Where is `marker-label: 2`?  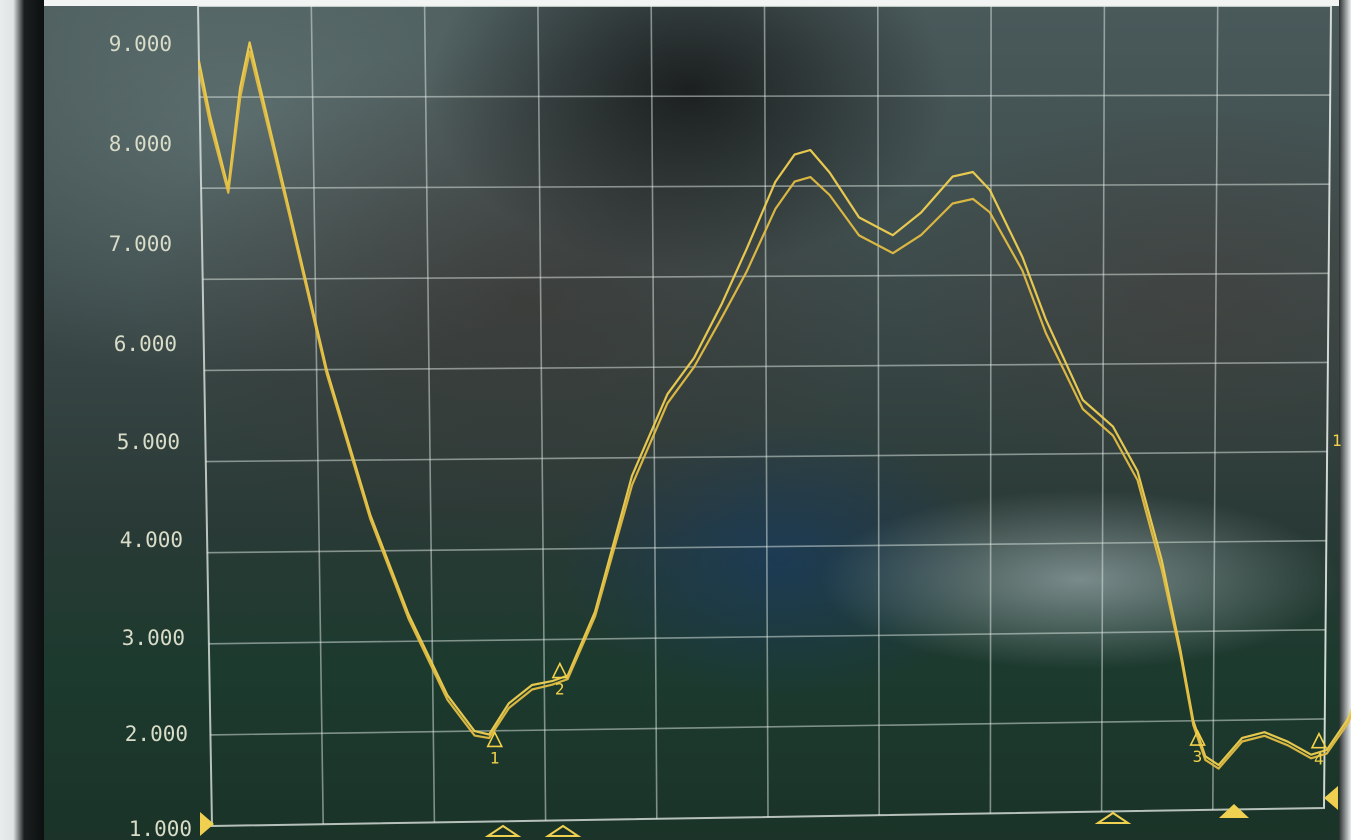
marker-label: 2 is located at coordinates (560, 689).